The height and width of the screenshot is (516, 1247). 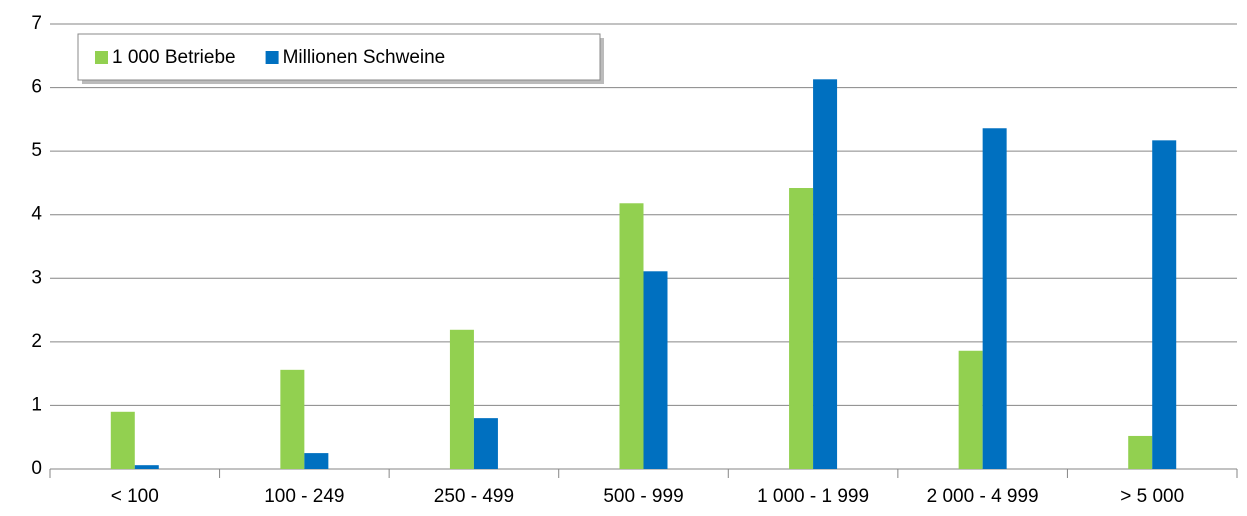 What do you see at coordinates (983, 496) in the screenshot?
I see `x-tick-label: 2 000 - 4 999` at bounding box center [983, 496].